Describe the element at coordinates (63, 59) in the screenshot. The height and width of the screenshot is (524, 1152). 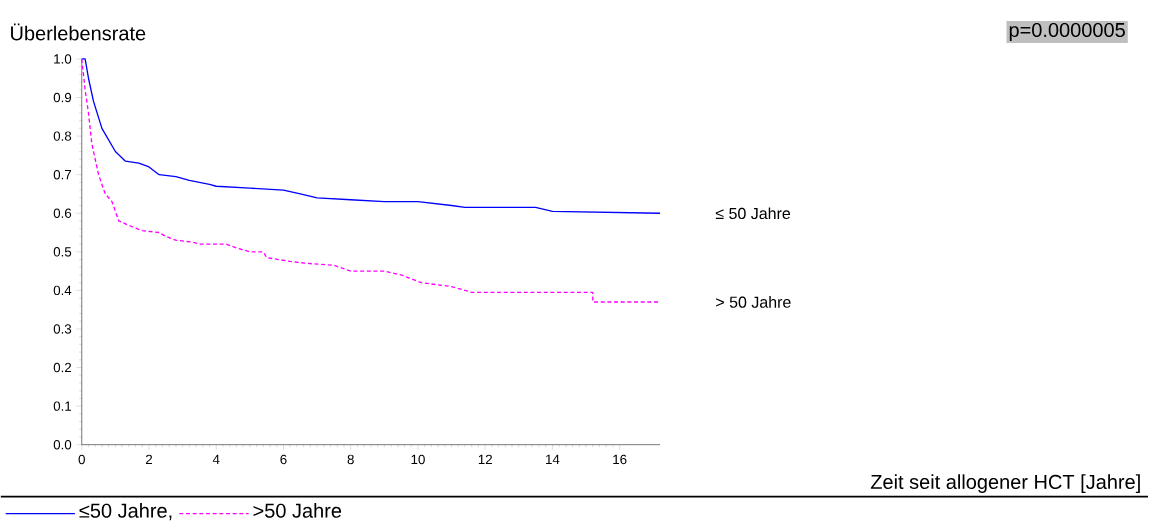
I see `y-tick-label: 1.0` at that location.